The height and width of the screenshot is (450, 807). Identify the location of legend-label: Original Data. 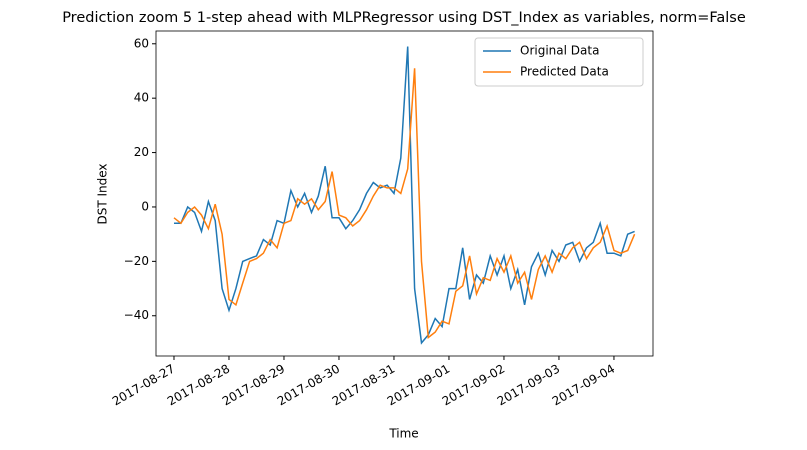
(559, 51).